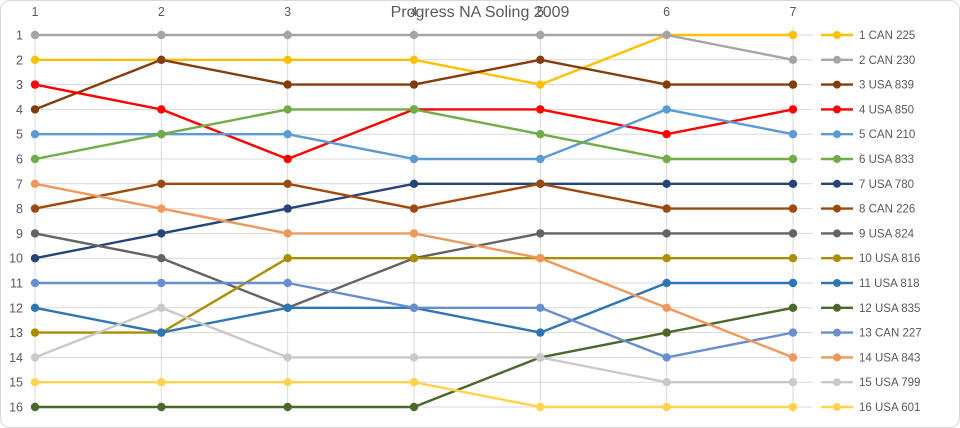 The image size is (960, 428). What do you see at coordinates (19, 60) in the screenshot?
I see `y-tick-label: 2` at bounding box center [19, 60].